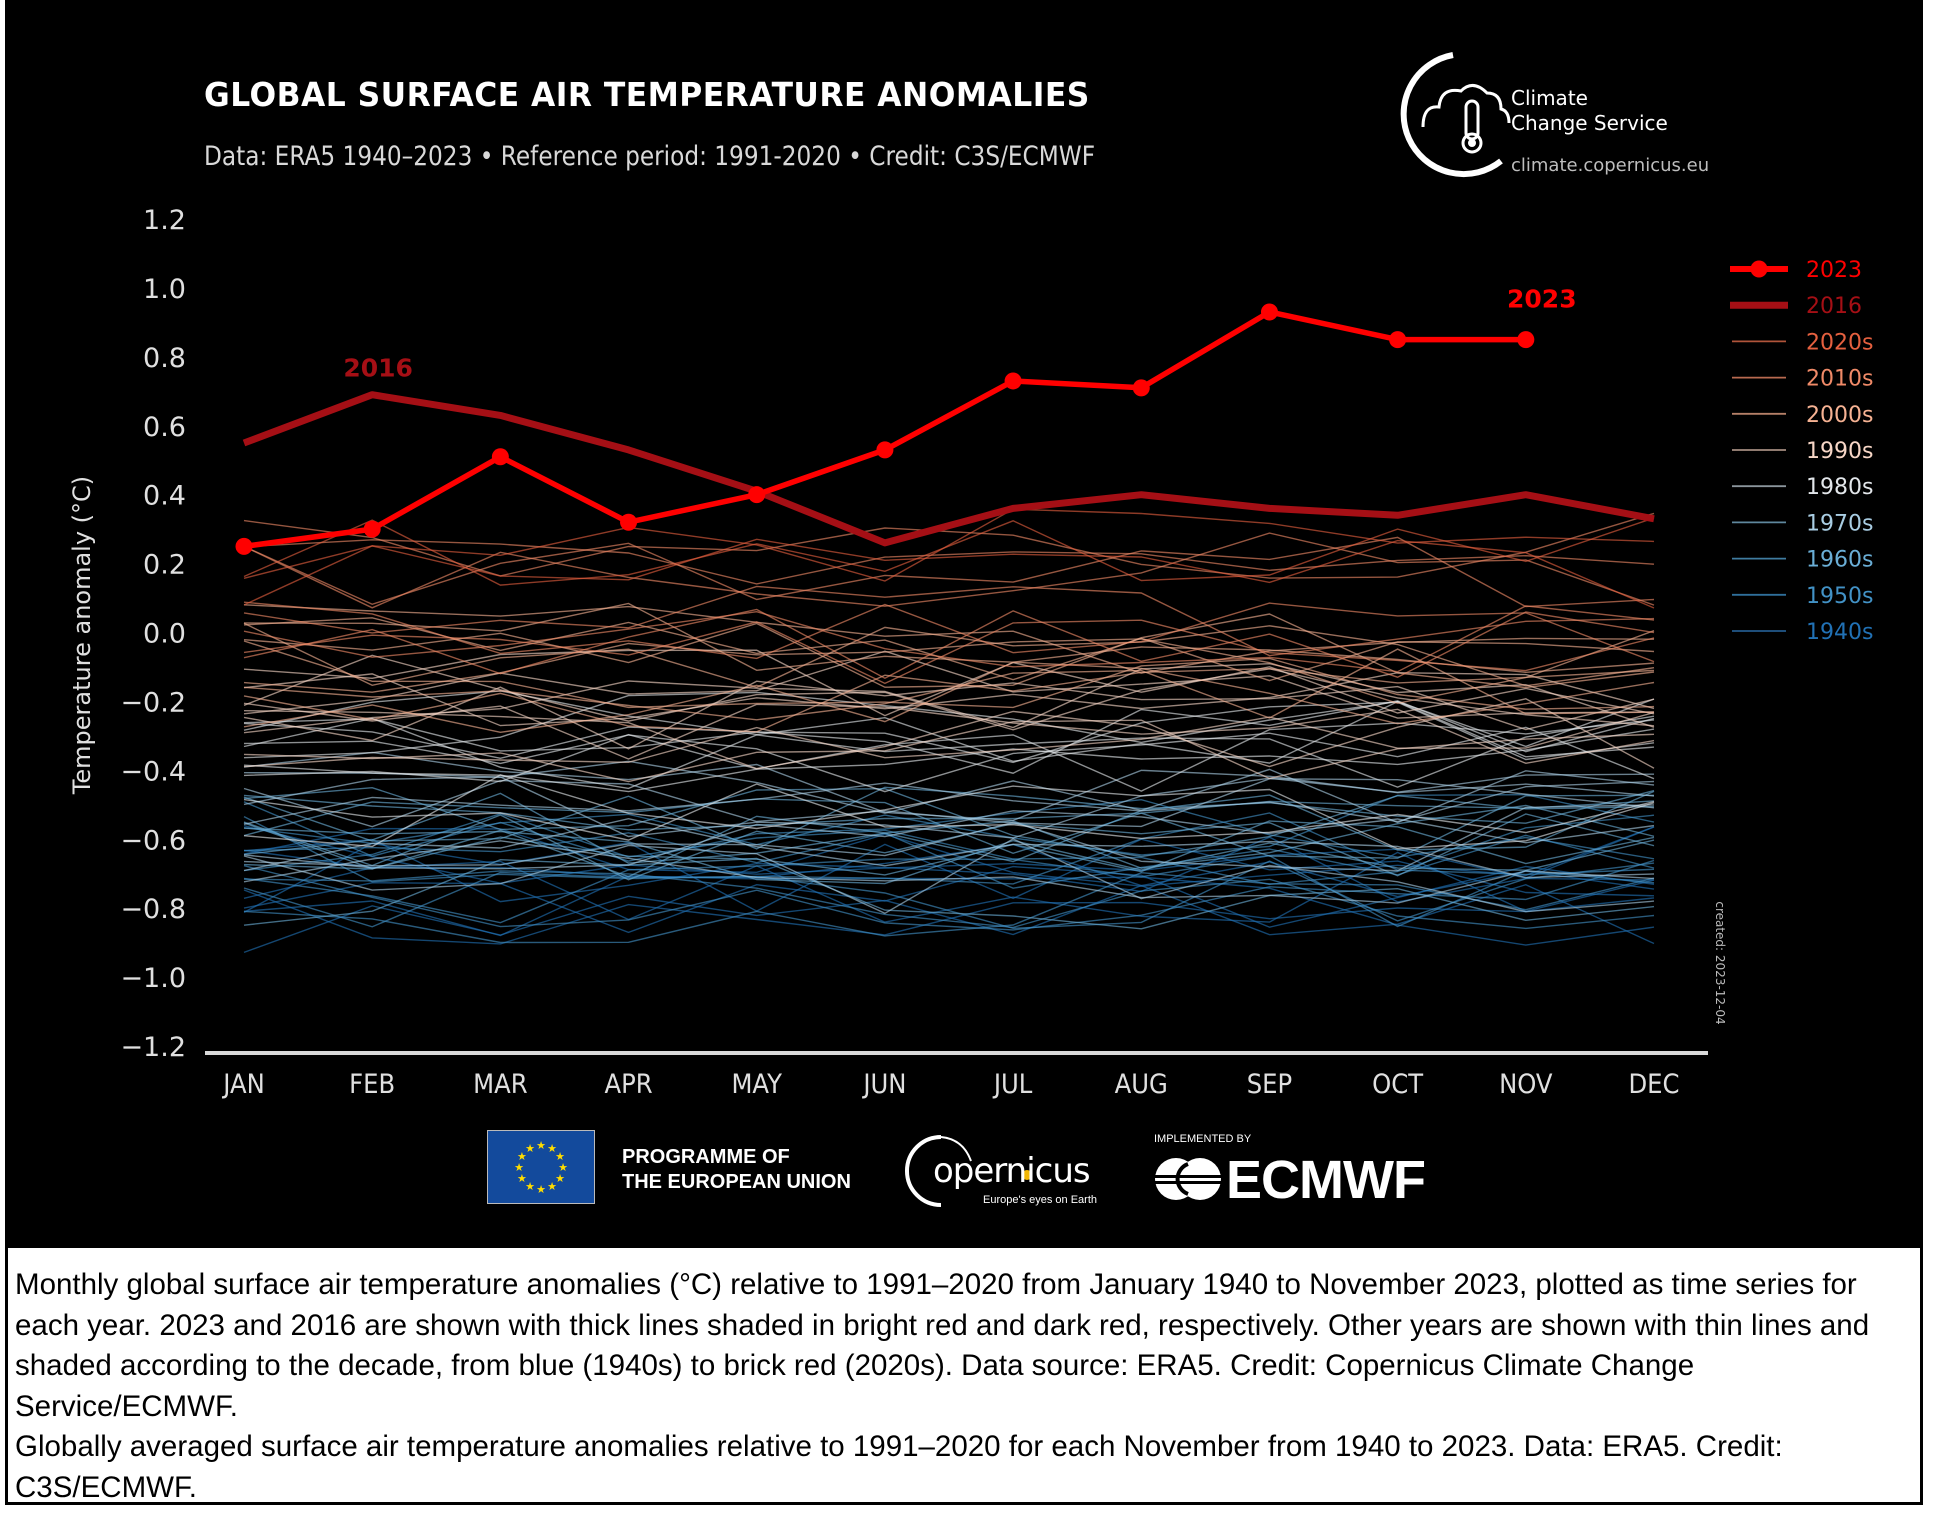 This screenshot has width=1935, height=1515. What do you see at coordinates (1397, 1085) in the screenshot?
I see `x-tick-label: OCT` at bounding box center [1397, 1085].